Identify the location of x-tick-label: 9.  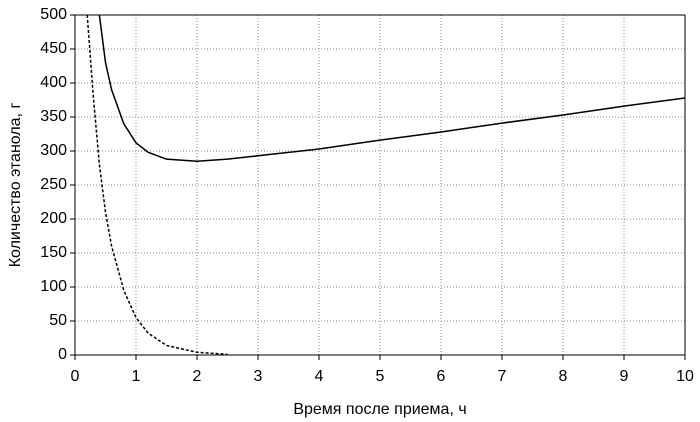
(624, 376).